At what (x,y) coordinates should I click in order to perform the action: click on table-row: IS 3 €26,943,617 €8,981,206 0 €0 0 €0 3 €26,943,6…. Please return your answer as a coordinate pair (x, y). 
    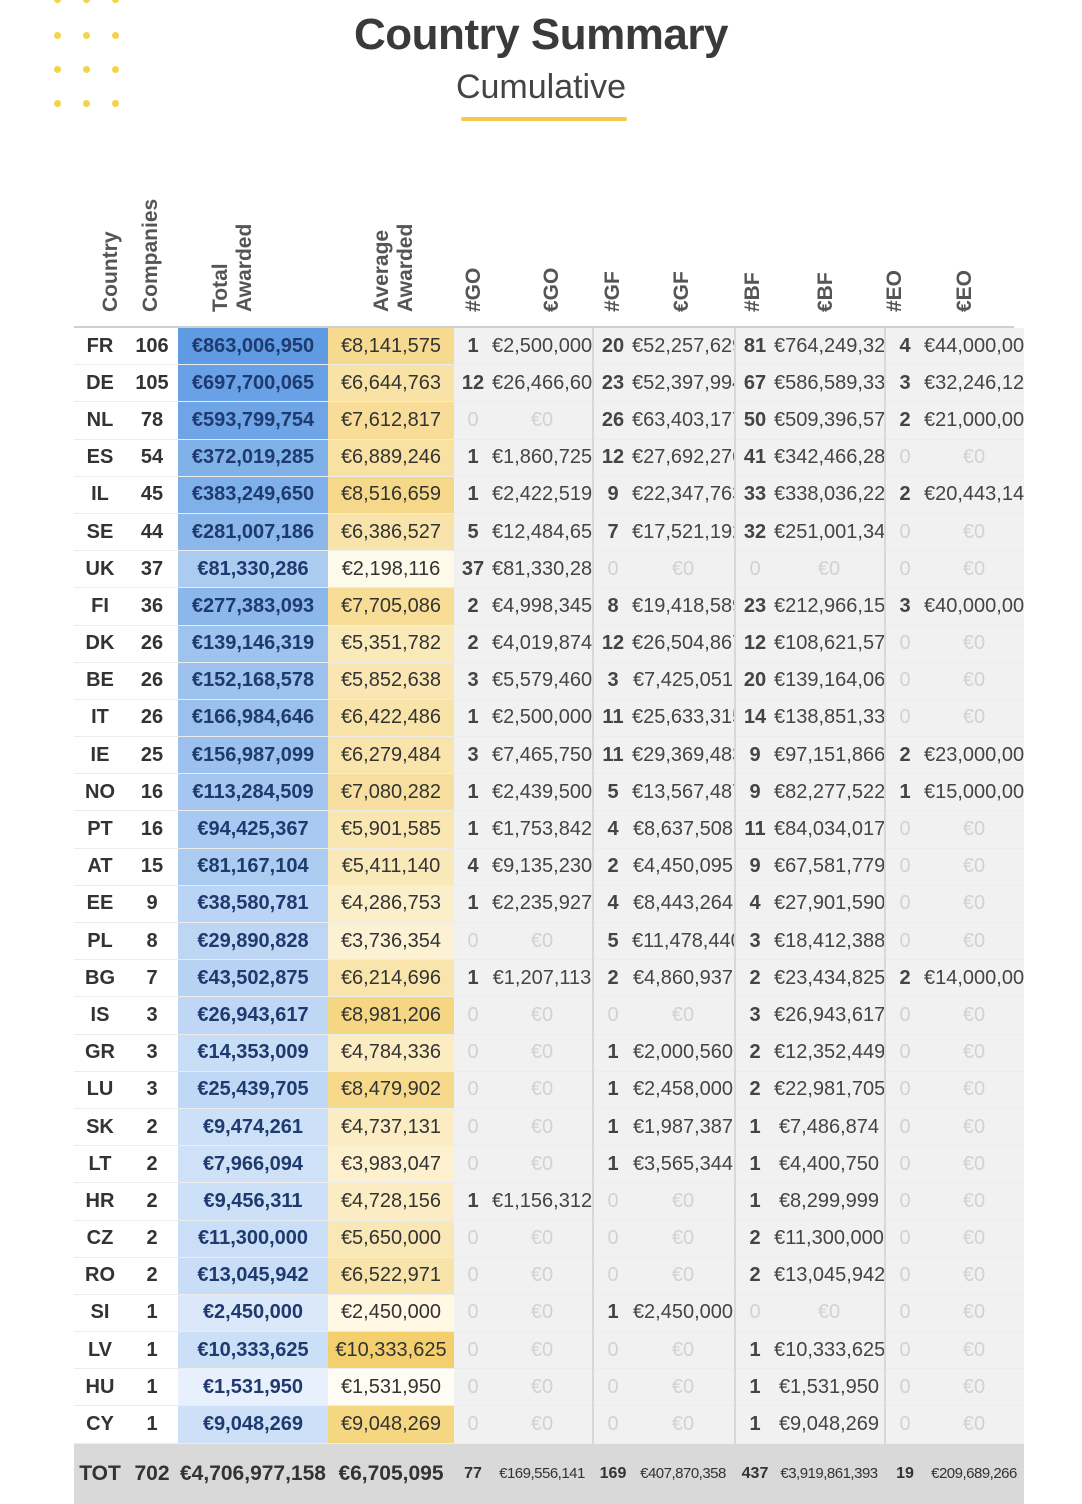
    Looking at the image, I should click on (549, 1015).